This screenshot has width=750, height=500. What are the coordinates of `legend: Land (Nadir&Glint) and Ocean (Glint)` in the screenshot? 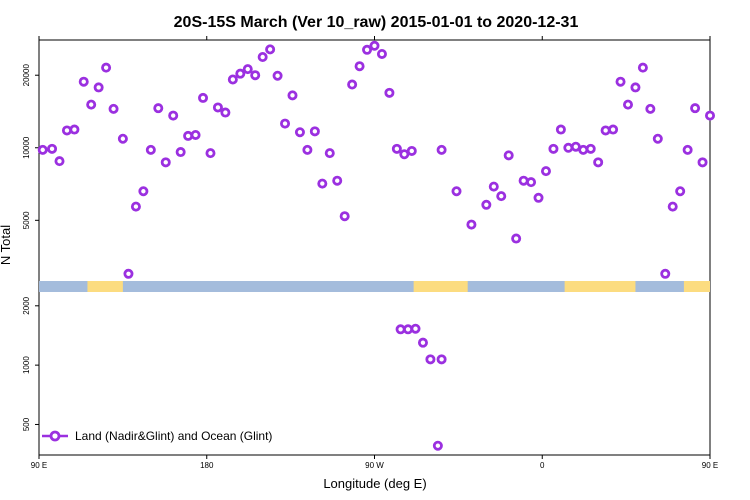 It's located at (157, 436).